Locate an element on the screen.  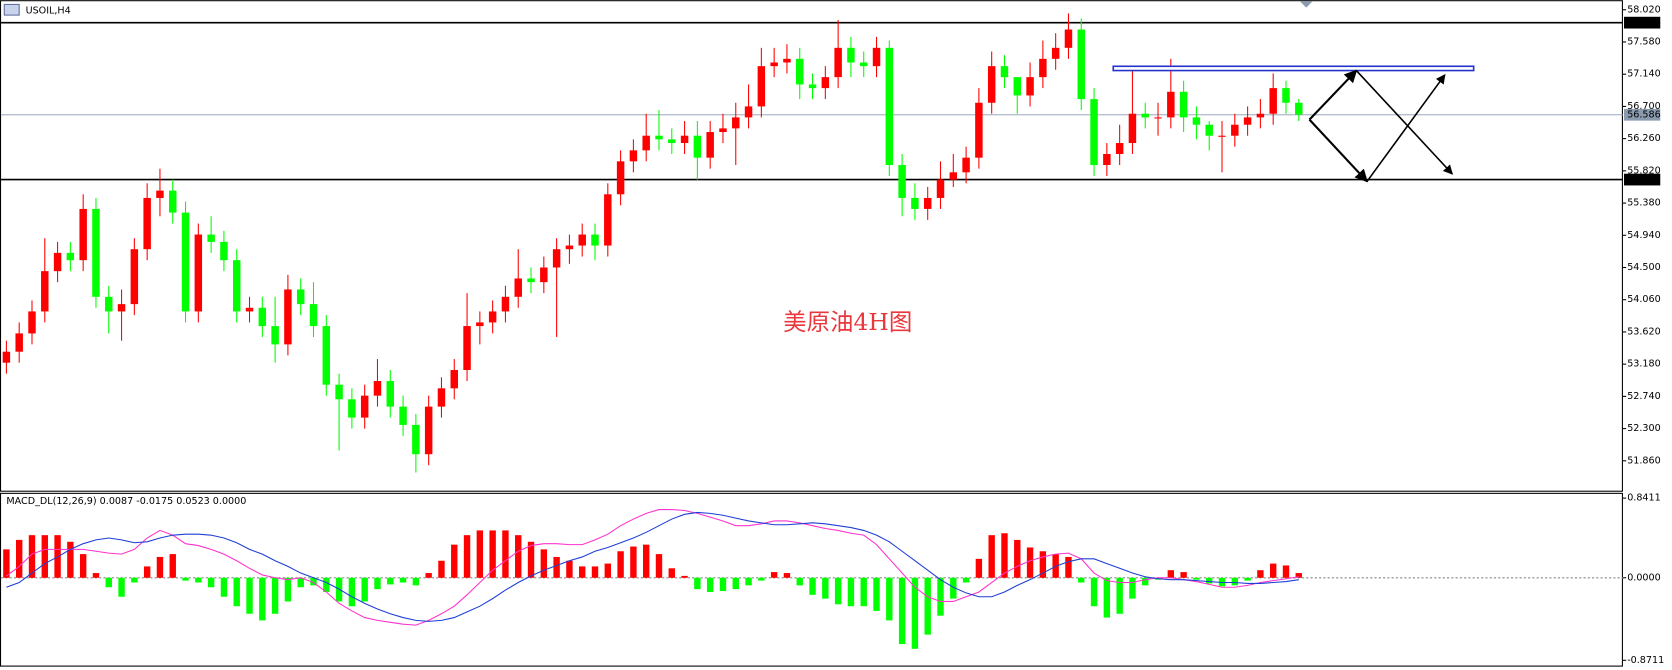
y-tick-label: 53.180 is located at coordinates (1644, 364).